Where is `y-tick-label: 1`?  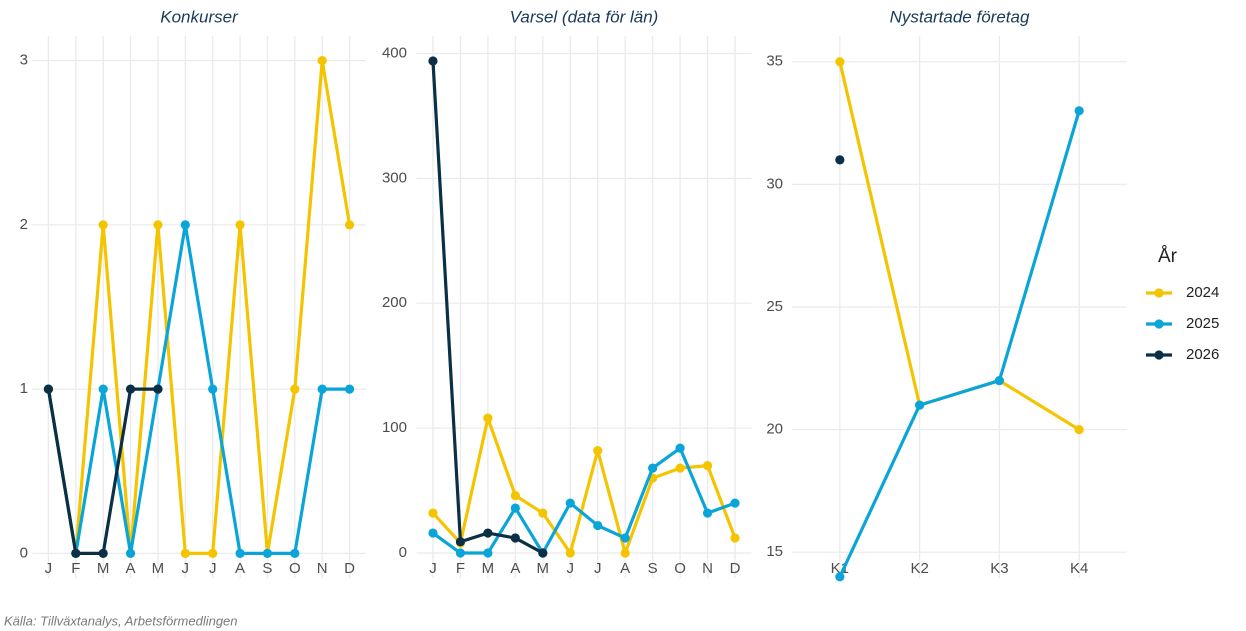 y-tick-label: 1 is located at coordinates (24, 388).